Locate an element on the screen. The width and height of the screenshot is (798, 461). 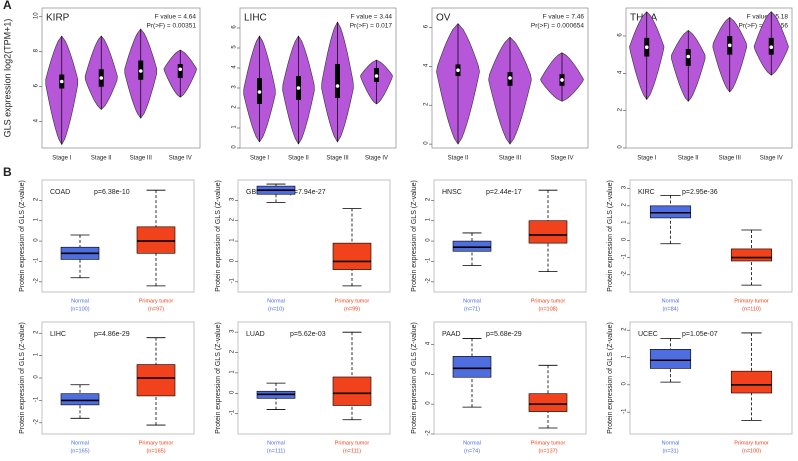
group-label: (n=97) is located at coordinates (156, 309).